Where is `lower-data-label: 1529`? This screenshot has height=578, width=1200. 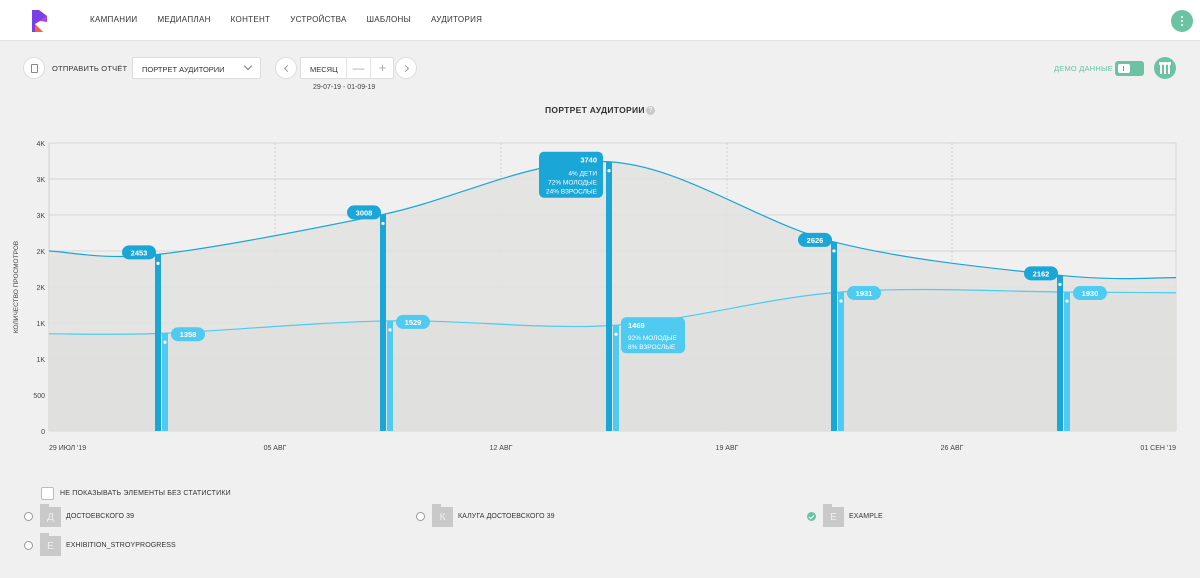 lower-data-label: 1529 is located at coordinates (413, 322).